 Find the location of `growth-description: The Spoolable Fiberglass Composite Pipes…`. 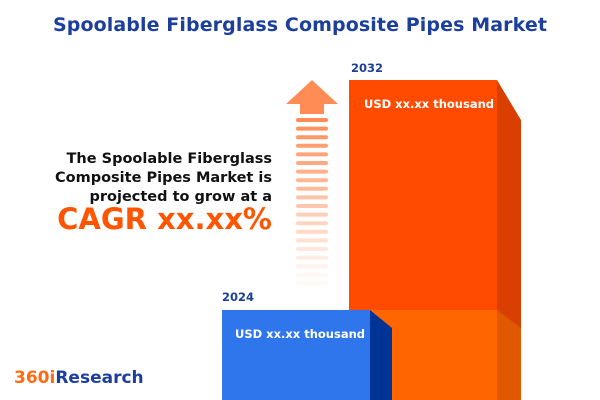

growth-description: The Spoolable Fiberglass Composite Pipes… is located at coordinates (163, 178).